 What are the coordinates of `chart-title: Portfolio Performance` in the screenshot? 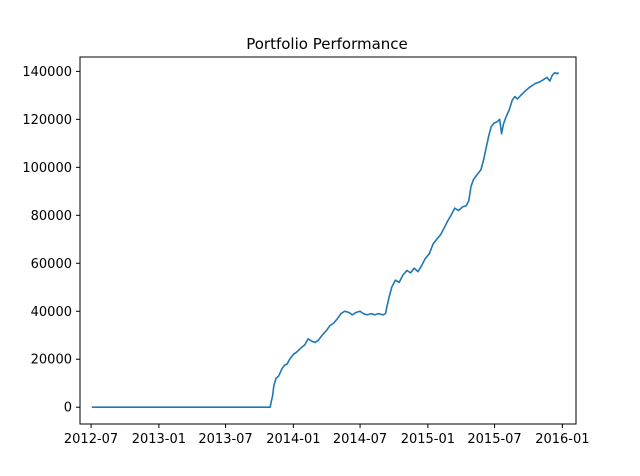 It's located at (327, 44).